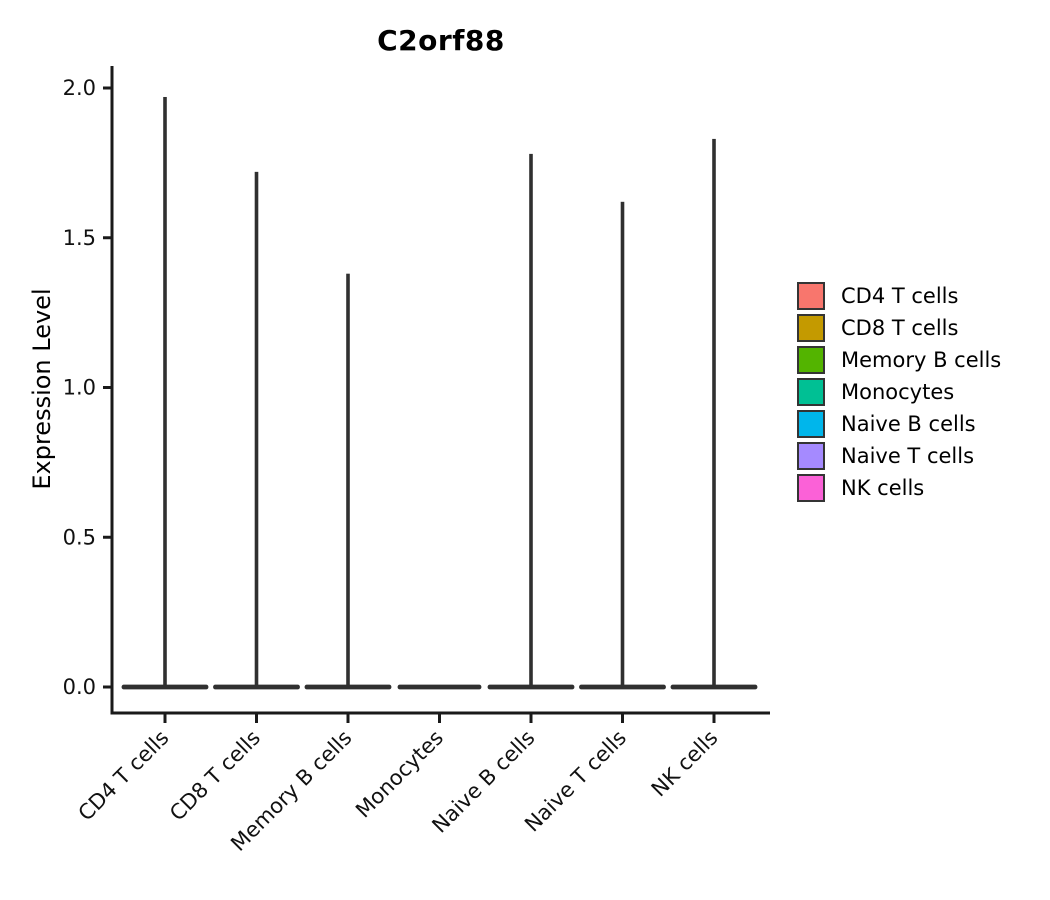 The width and height of the screenshot is (1050, 900). What do you see at coordinates (921, 359) in the screenshot?
I see `legend-label: Memory B cells` at bounding box center [921, 359].